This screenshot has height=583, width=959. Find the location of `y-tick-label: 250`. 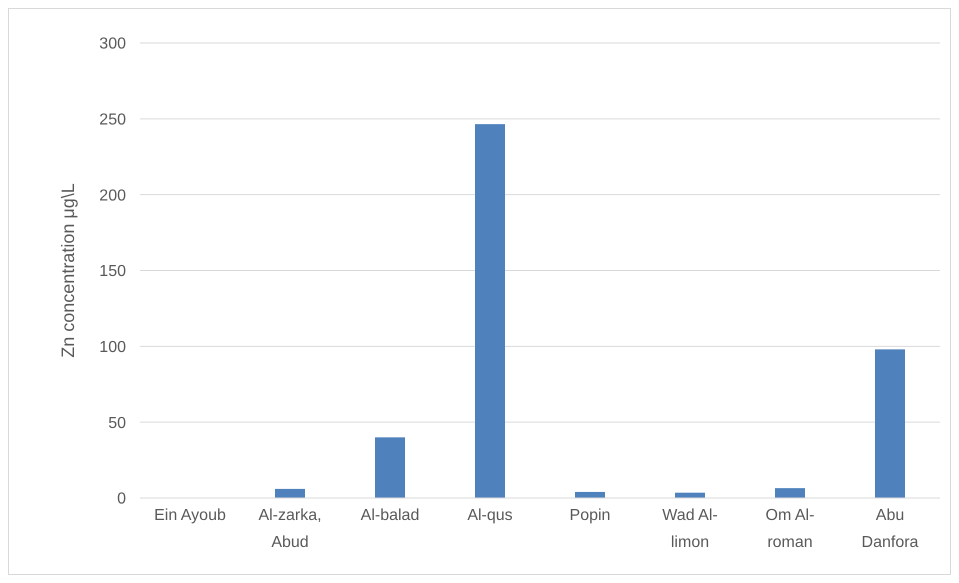

y-tick-label: 250 is located at coordinates (112, 119).